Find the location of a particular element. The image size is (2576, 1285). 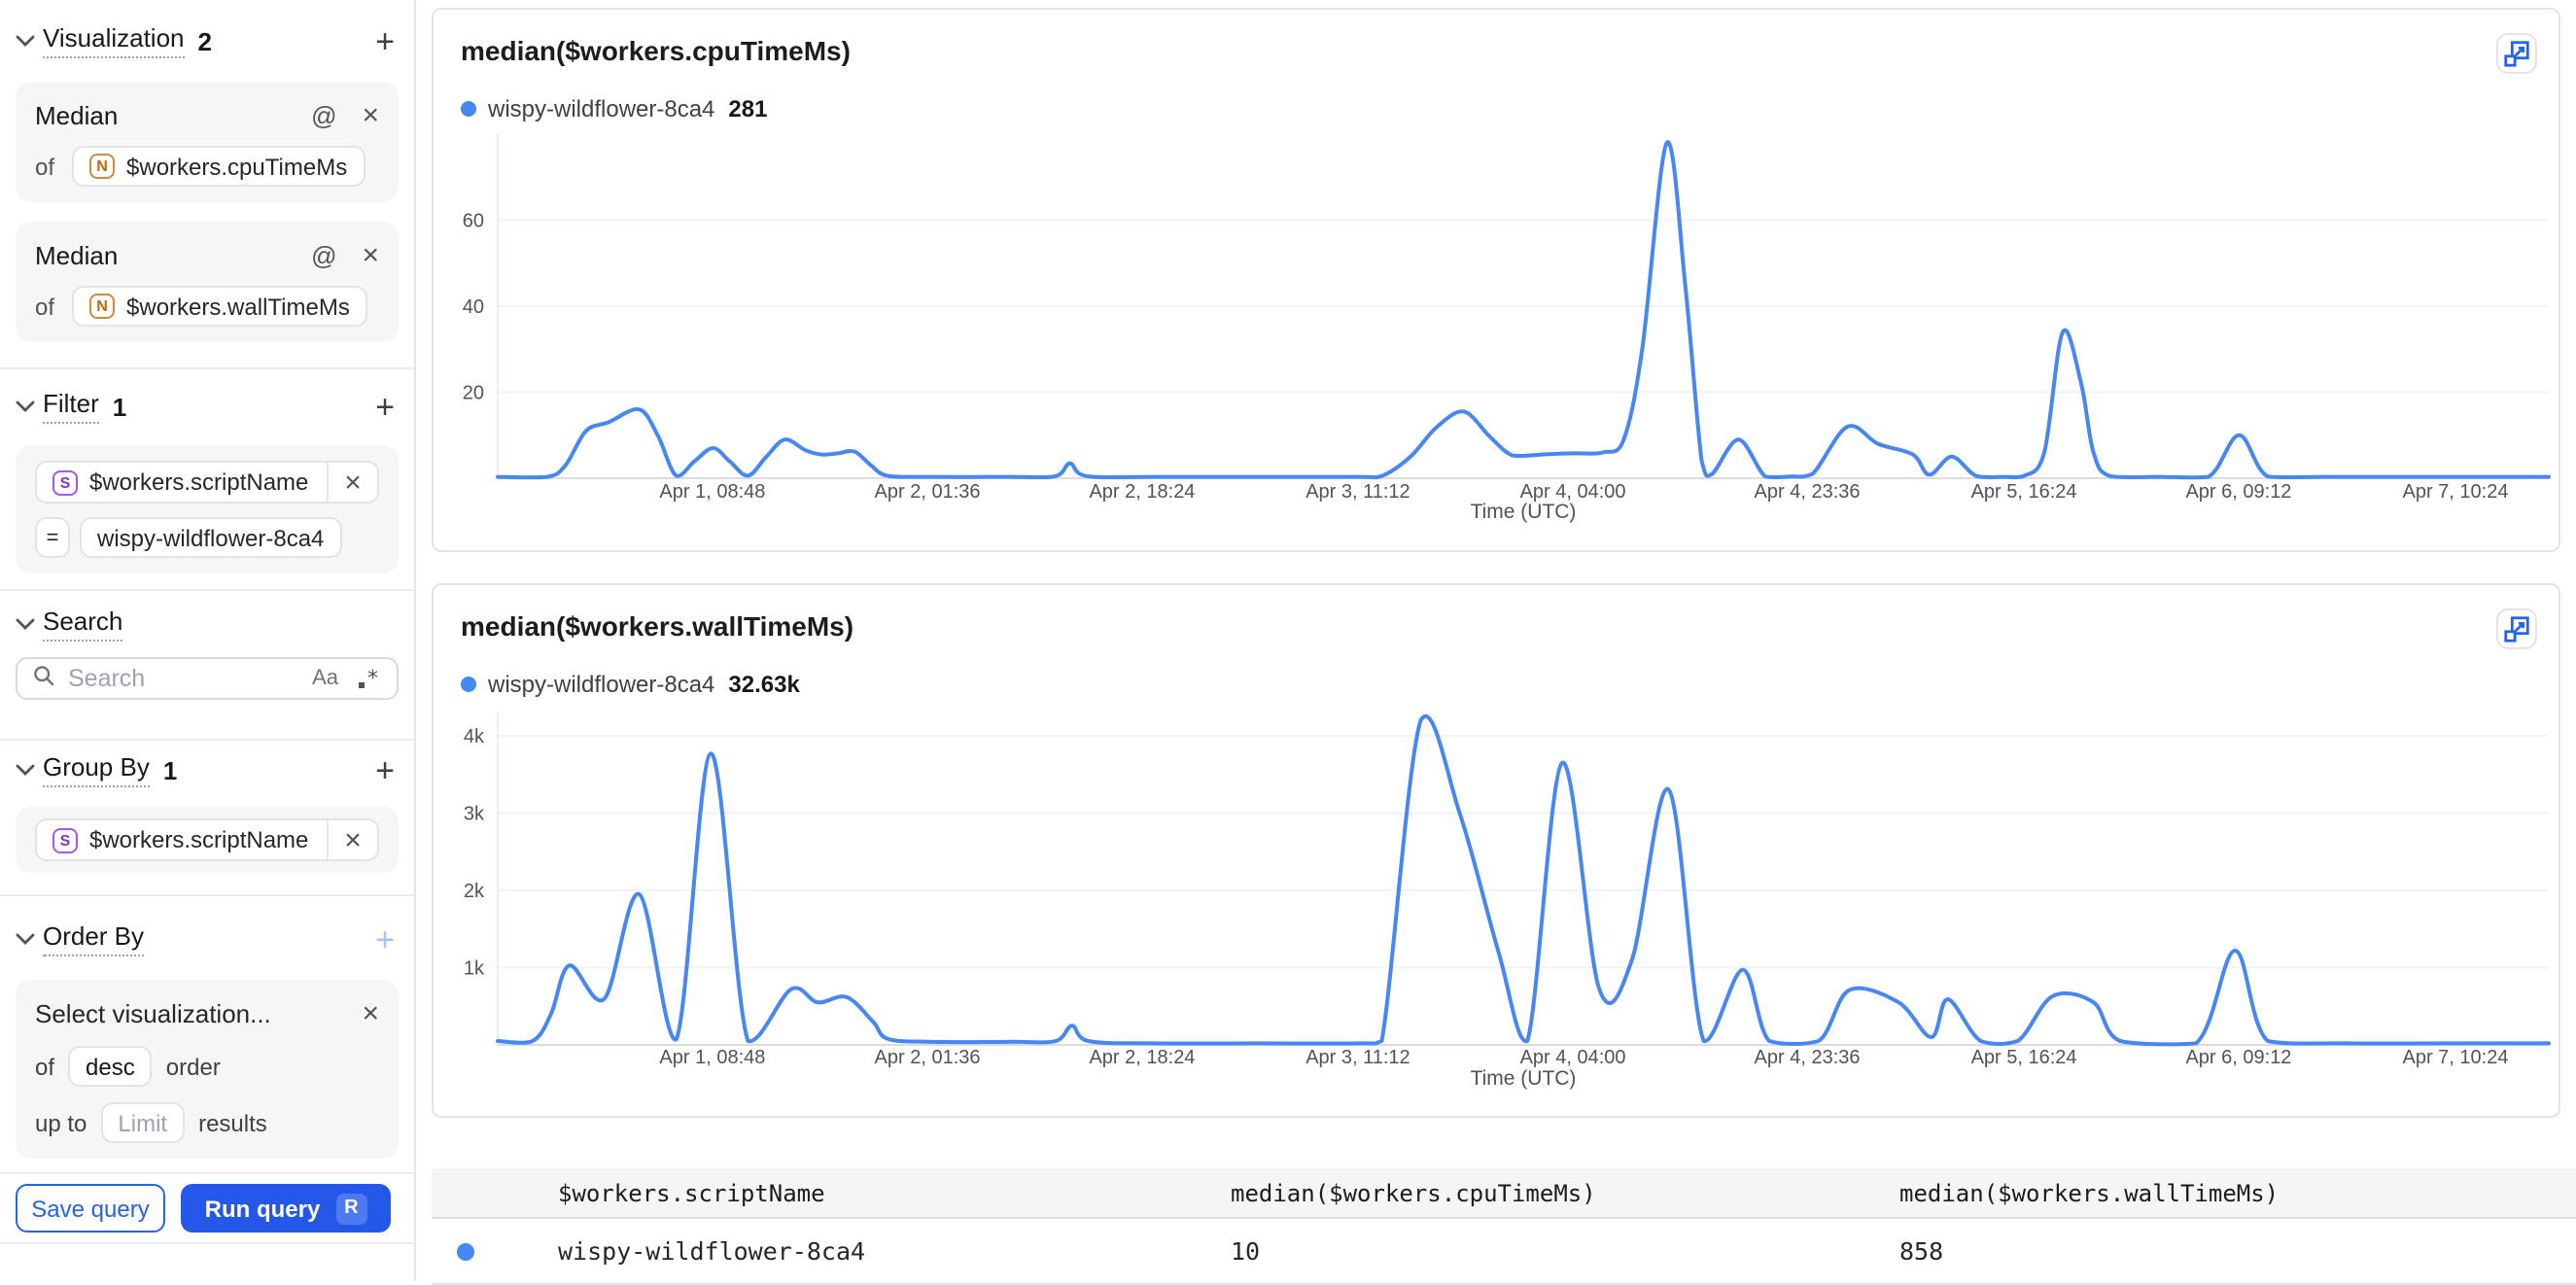

column-header: median($workers.cpuTimeMs) is located at coordinates (1413, 1192).